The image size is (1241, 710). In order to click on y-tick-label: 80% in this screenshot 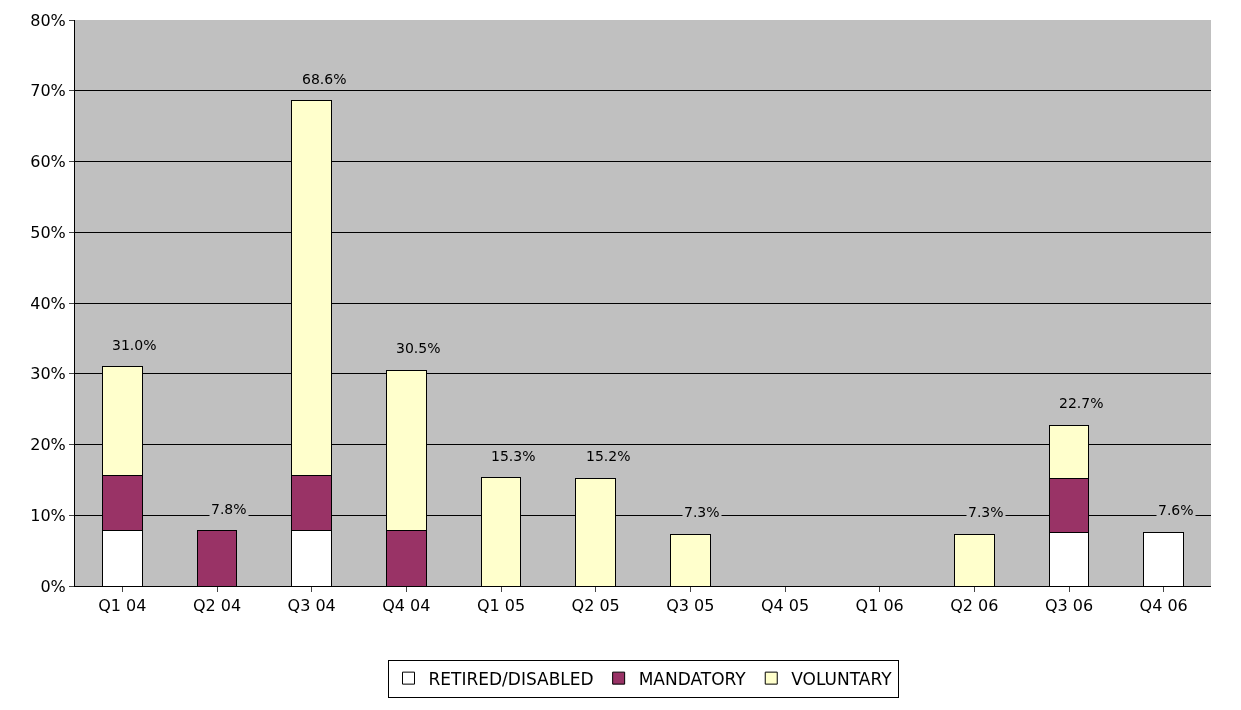, I will do `click(48, 20)`.